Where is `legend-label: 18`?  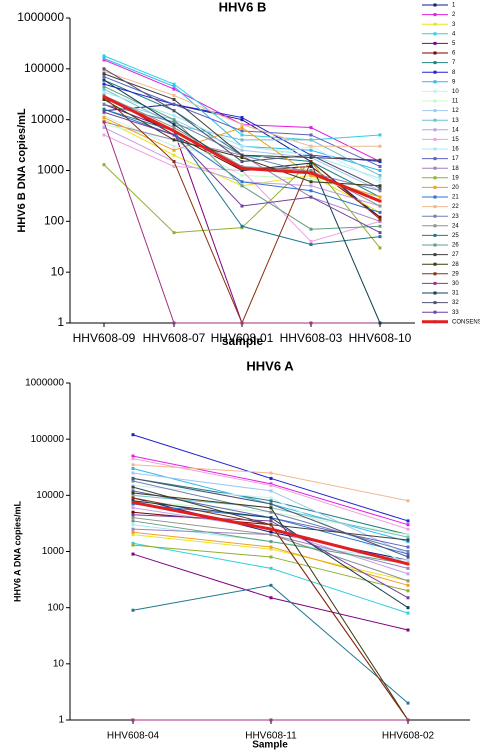
legend-label: 18 is located at coordinates (455, 169).